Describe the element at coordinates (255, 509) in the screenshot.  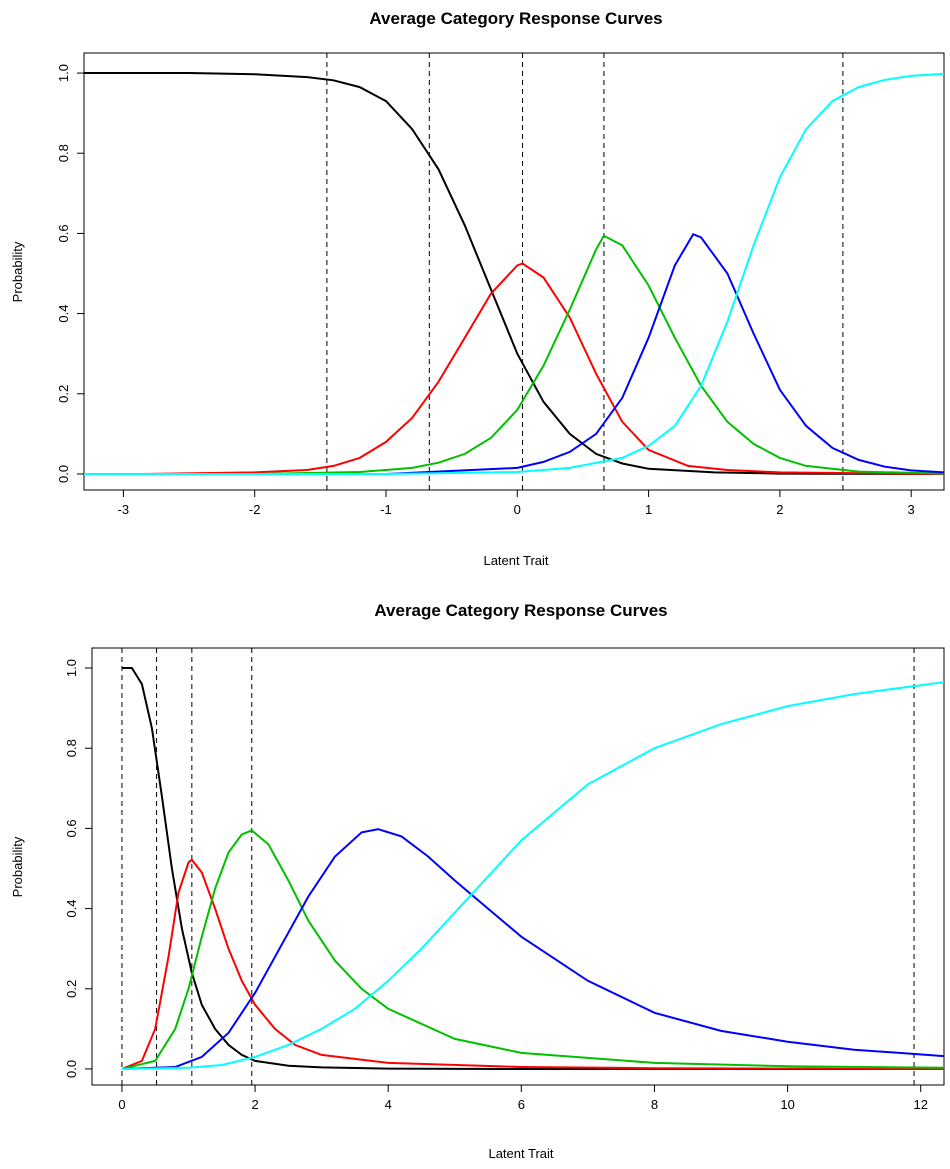
I see `x-tick-label: -2` at that location.